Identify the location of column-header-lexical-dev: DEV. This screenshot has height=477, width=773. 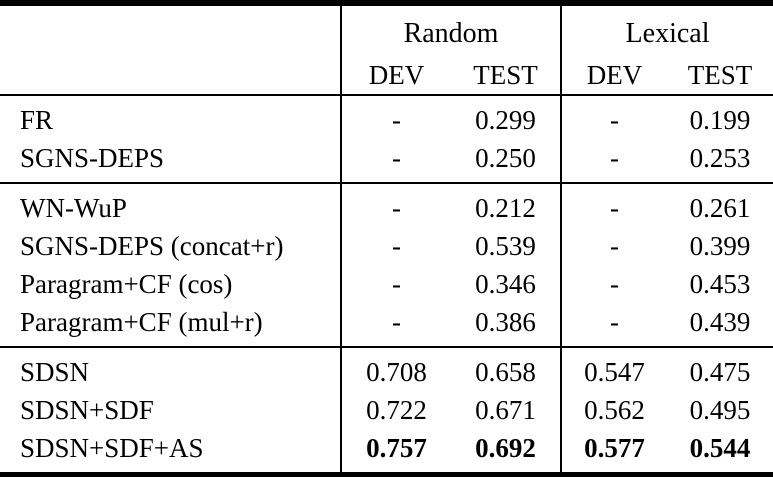
(614, 76).